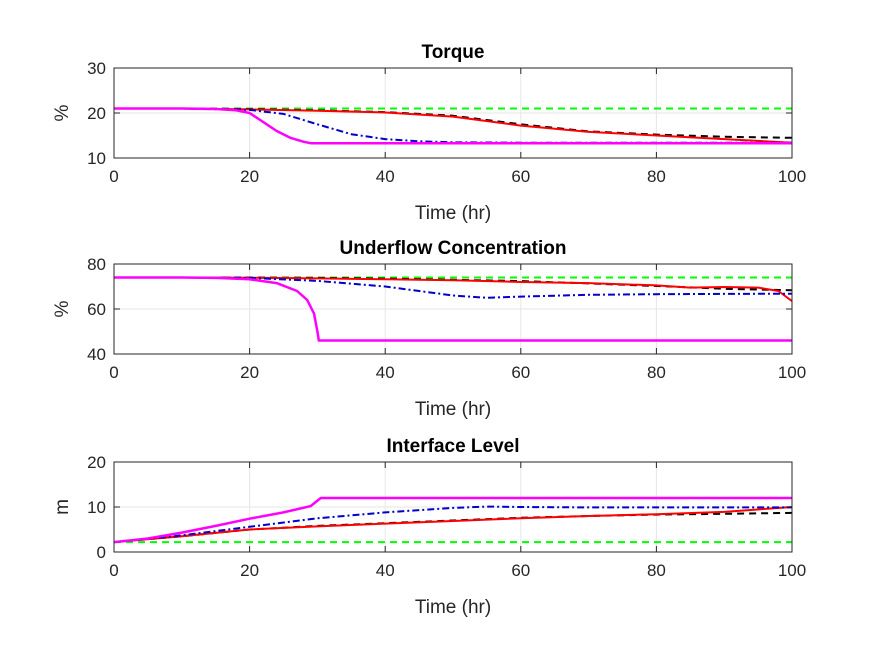 The image size is (875, 656). What do you see at coordinates (96, 309) in the screenshot?
I see `y-tick-label: 60` at bounding box center [96, 309].